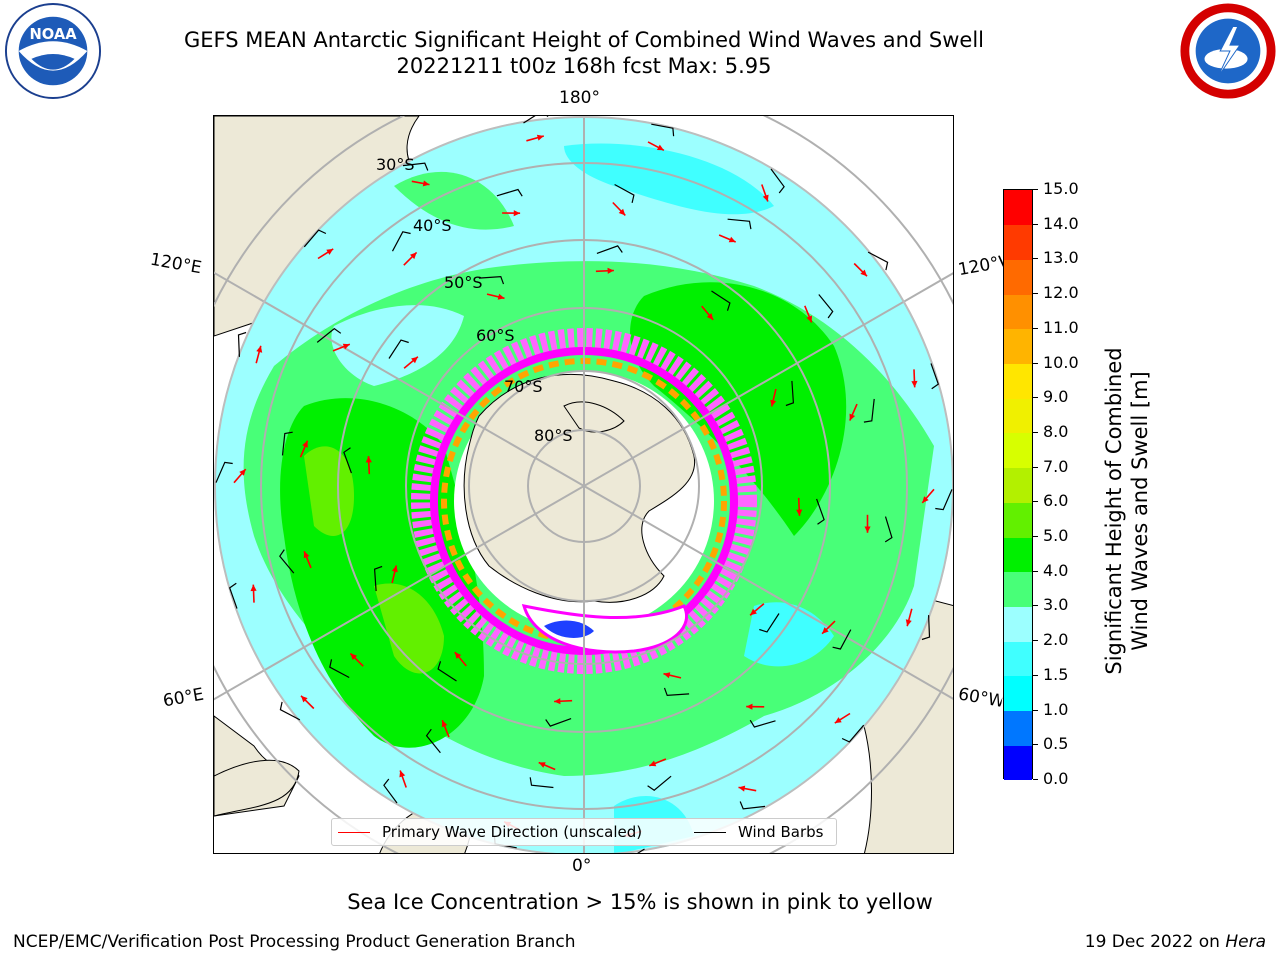  I want to click on footer-host: Hera, so click(1245, 942).